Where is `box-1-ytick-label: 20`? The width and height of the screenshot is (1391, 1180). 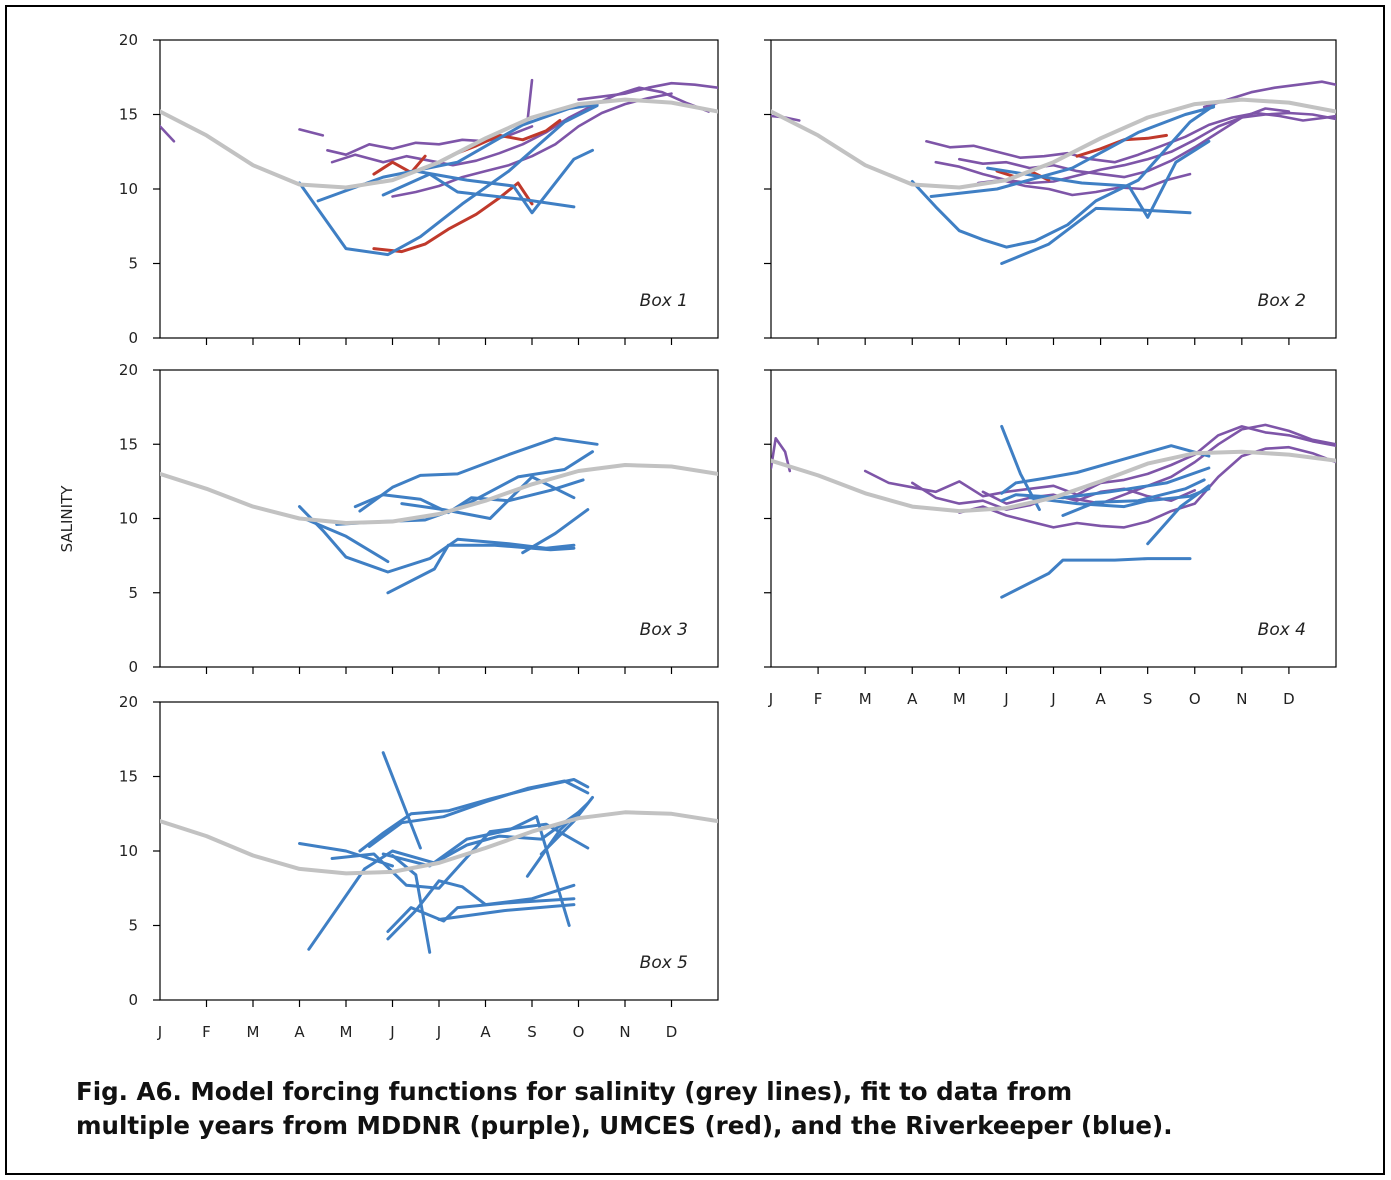
box-1-ytick-label: 20 is located at coordinates (128, 40).